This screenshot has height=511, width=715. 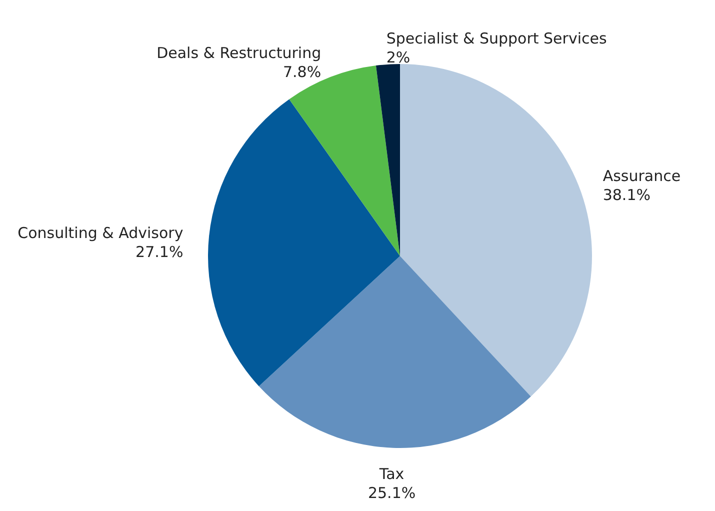 I want to click on data-label: 2%, so click(x=398, y=57).